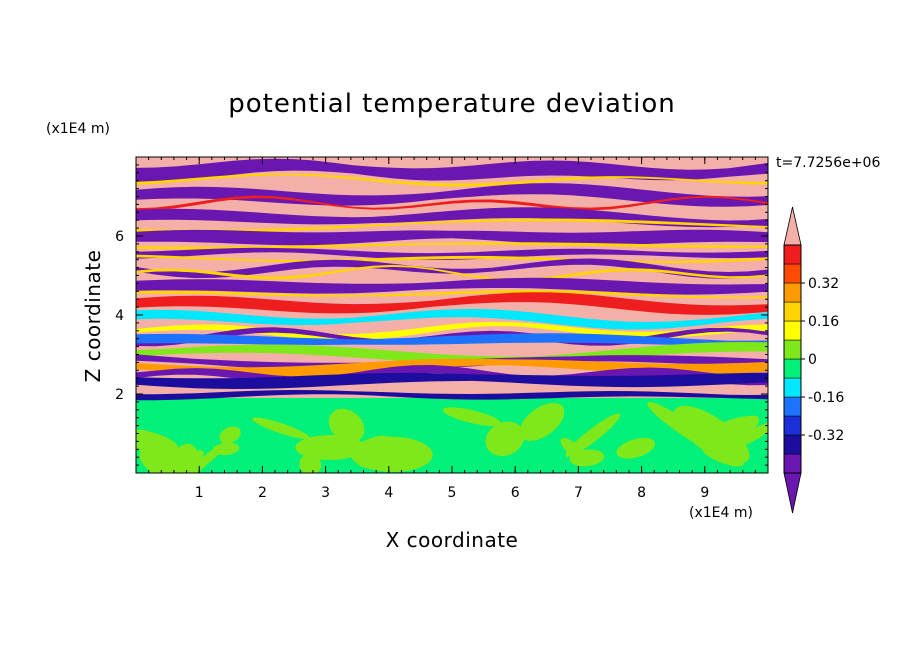  What do you see at coordinates (119, 237) in the screenshot?
I see `y-tick-label: 6` at bounding box center [119, 237].